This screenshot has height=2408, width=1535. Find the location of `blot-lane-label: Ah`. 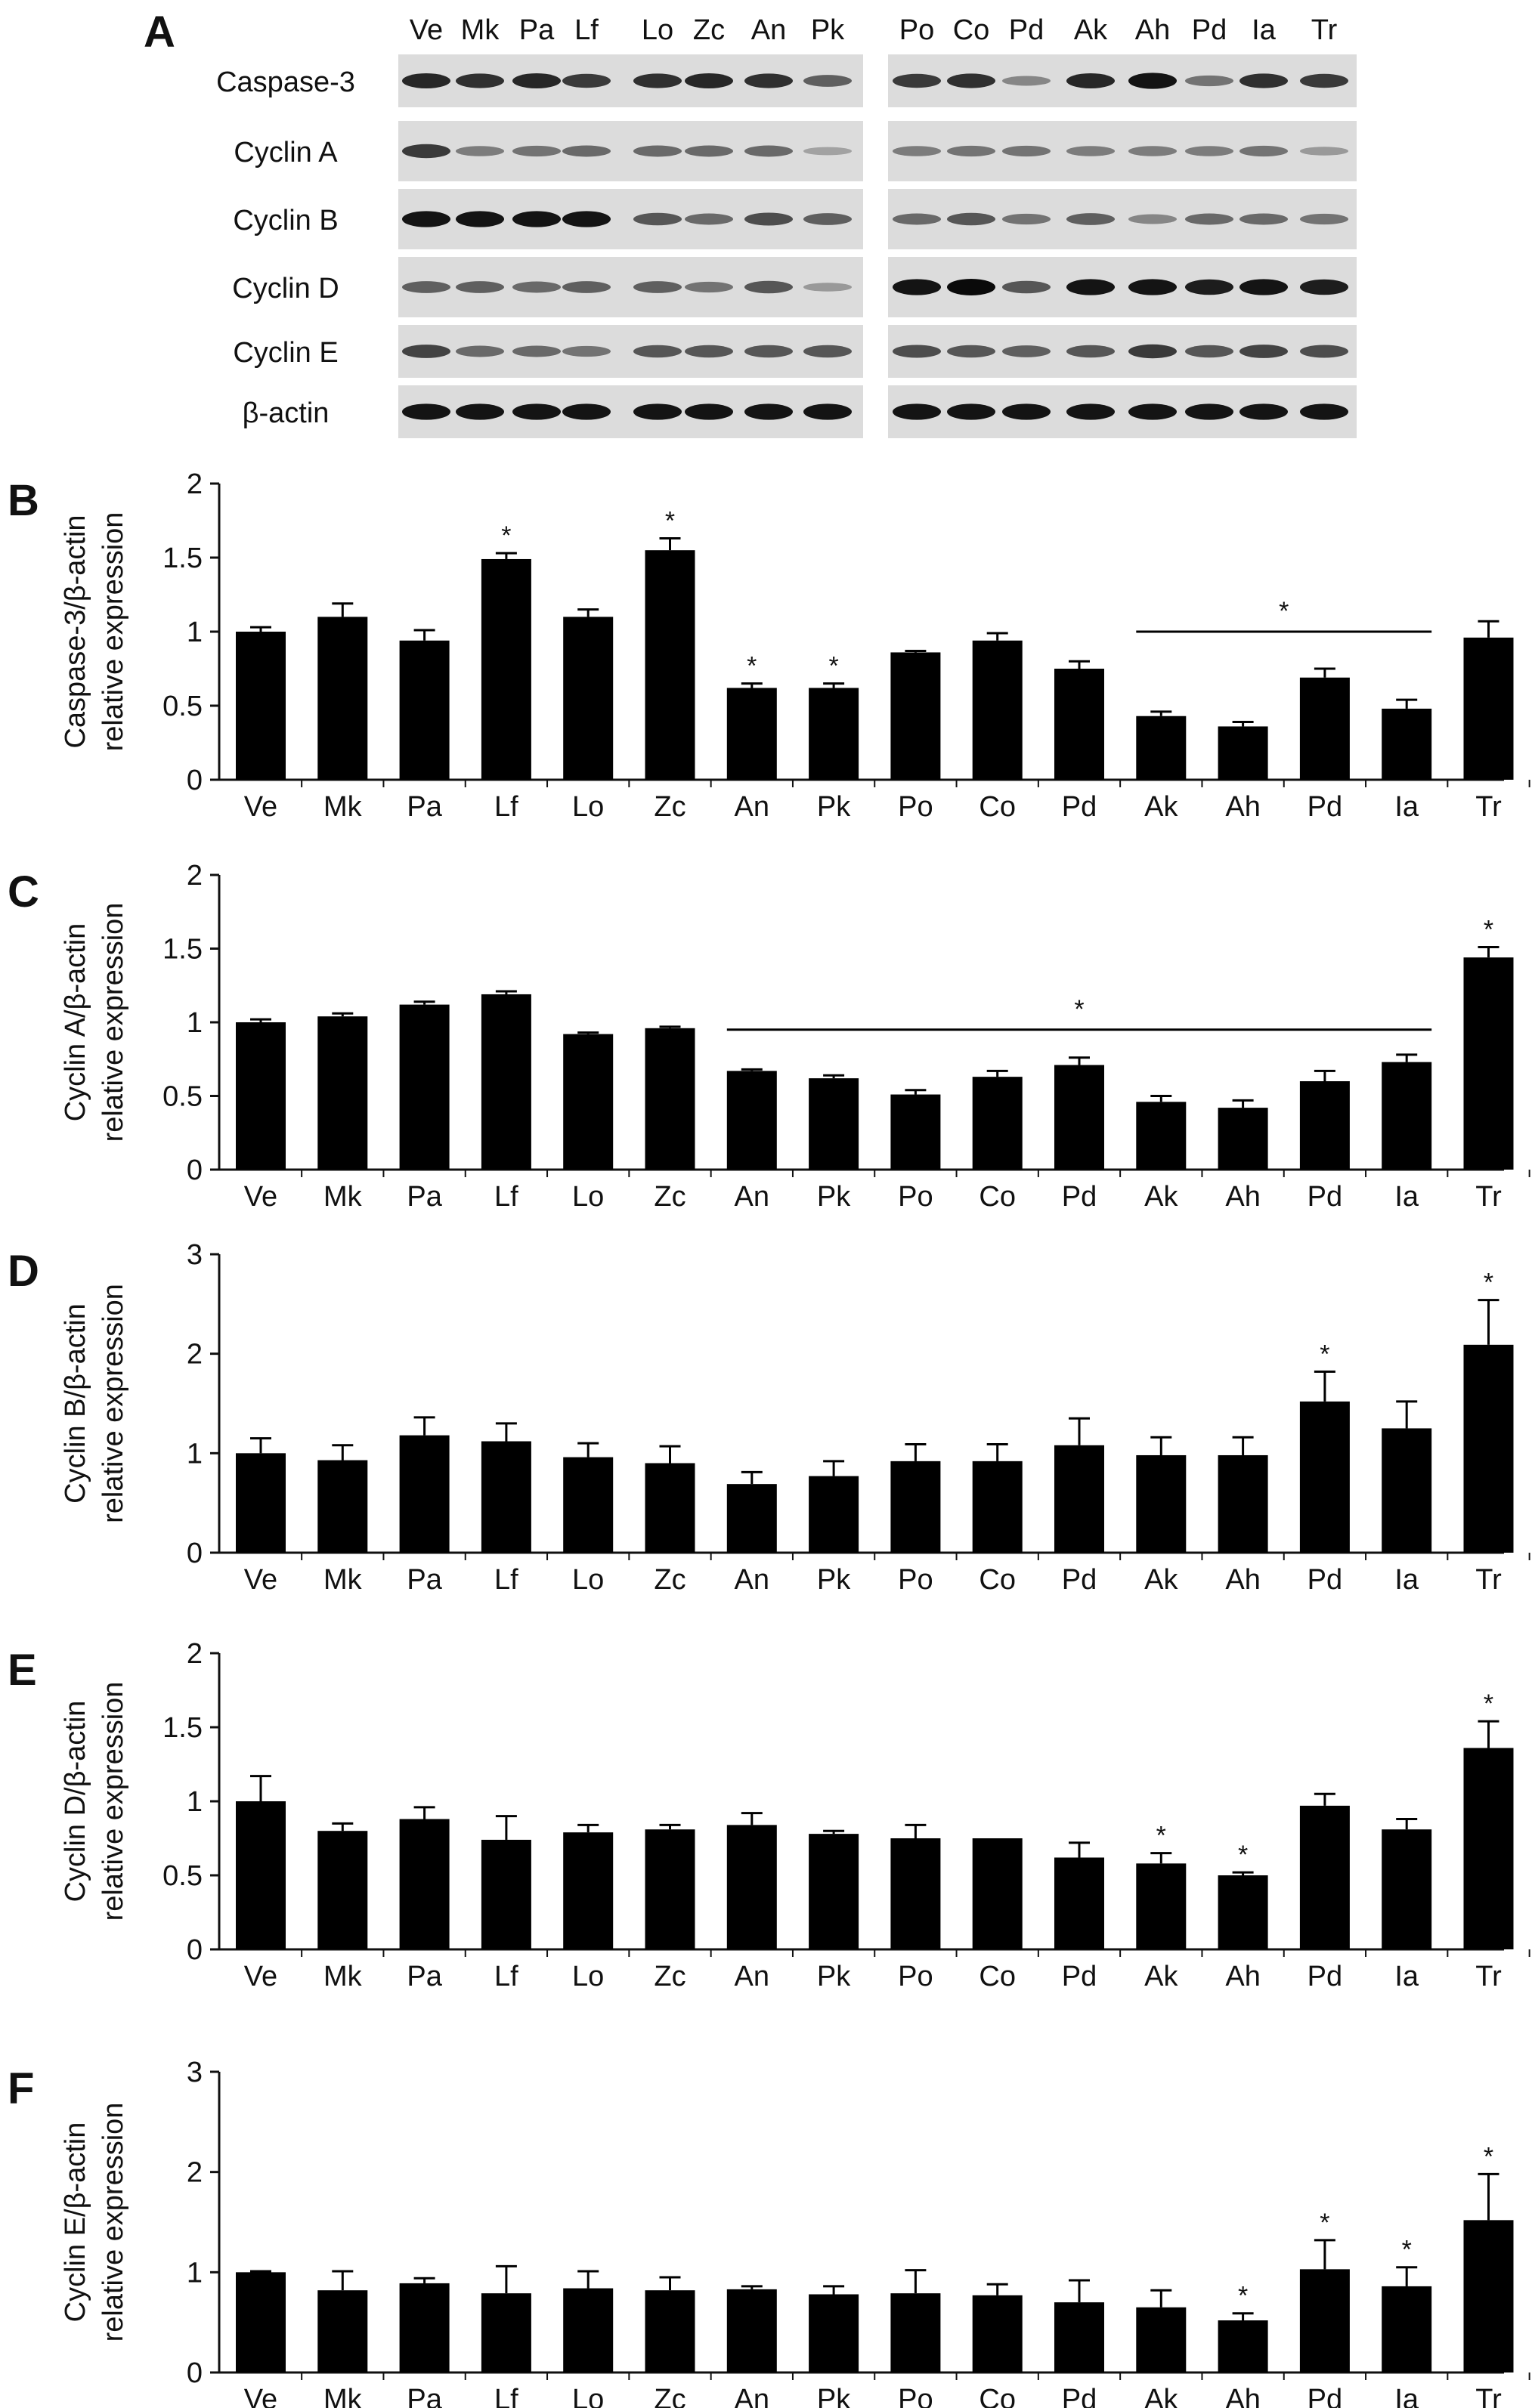

blot-lane-label: Ah is located at coordinates (1153, 30).